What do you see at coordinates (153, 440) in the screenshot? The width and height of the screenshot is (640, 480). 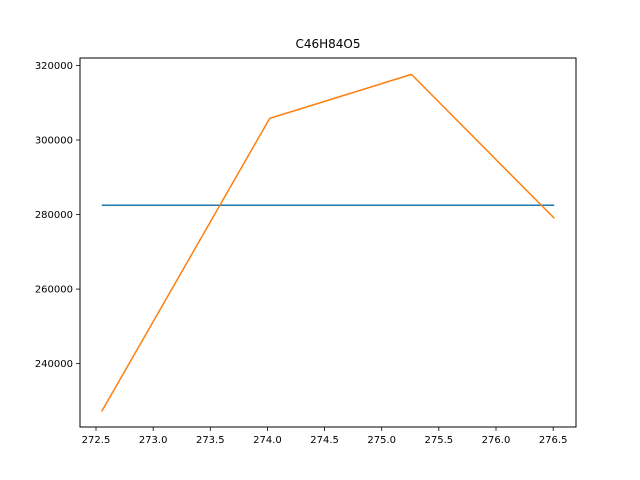 I see `x-tick-label: 273.0` at bounding box center [153, 440].